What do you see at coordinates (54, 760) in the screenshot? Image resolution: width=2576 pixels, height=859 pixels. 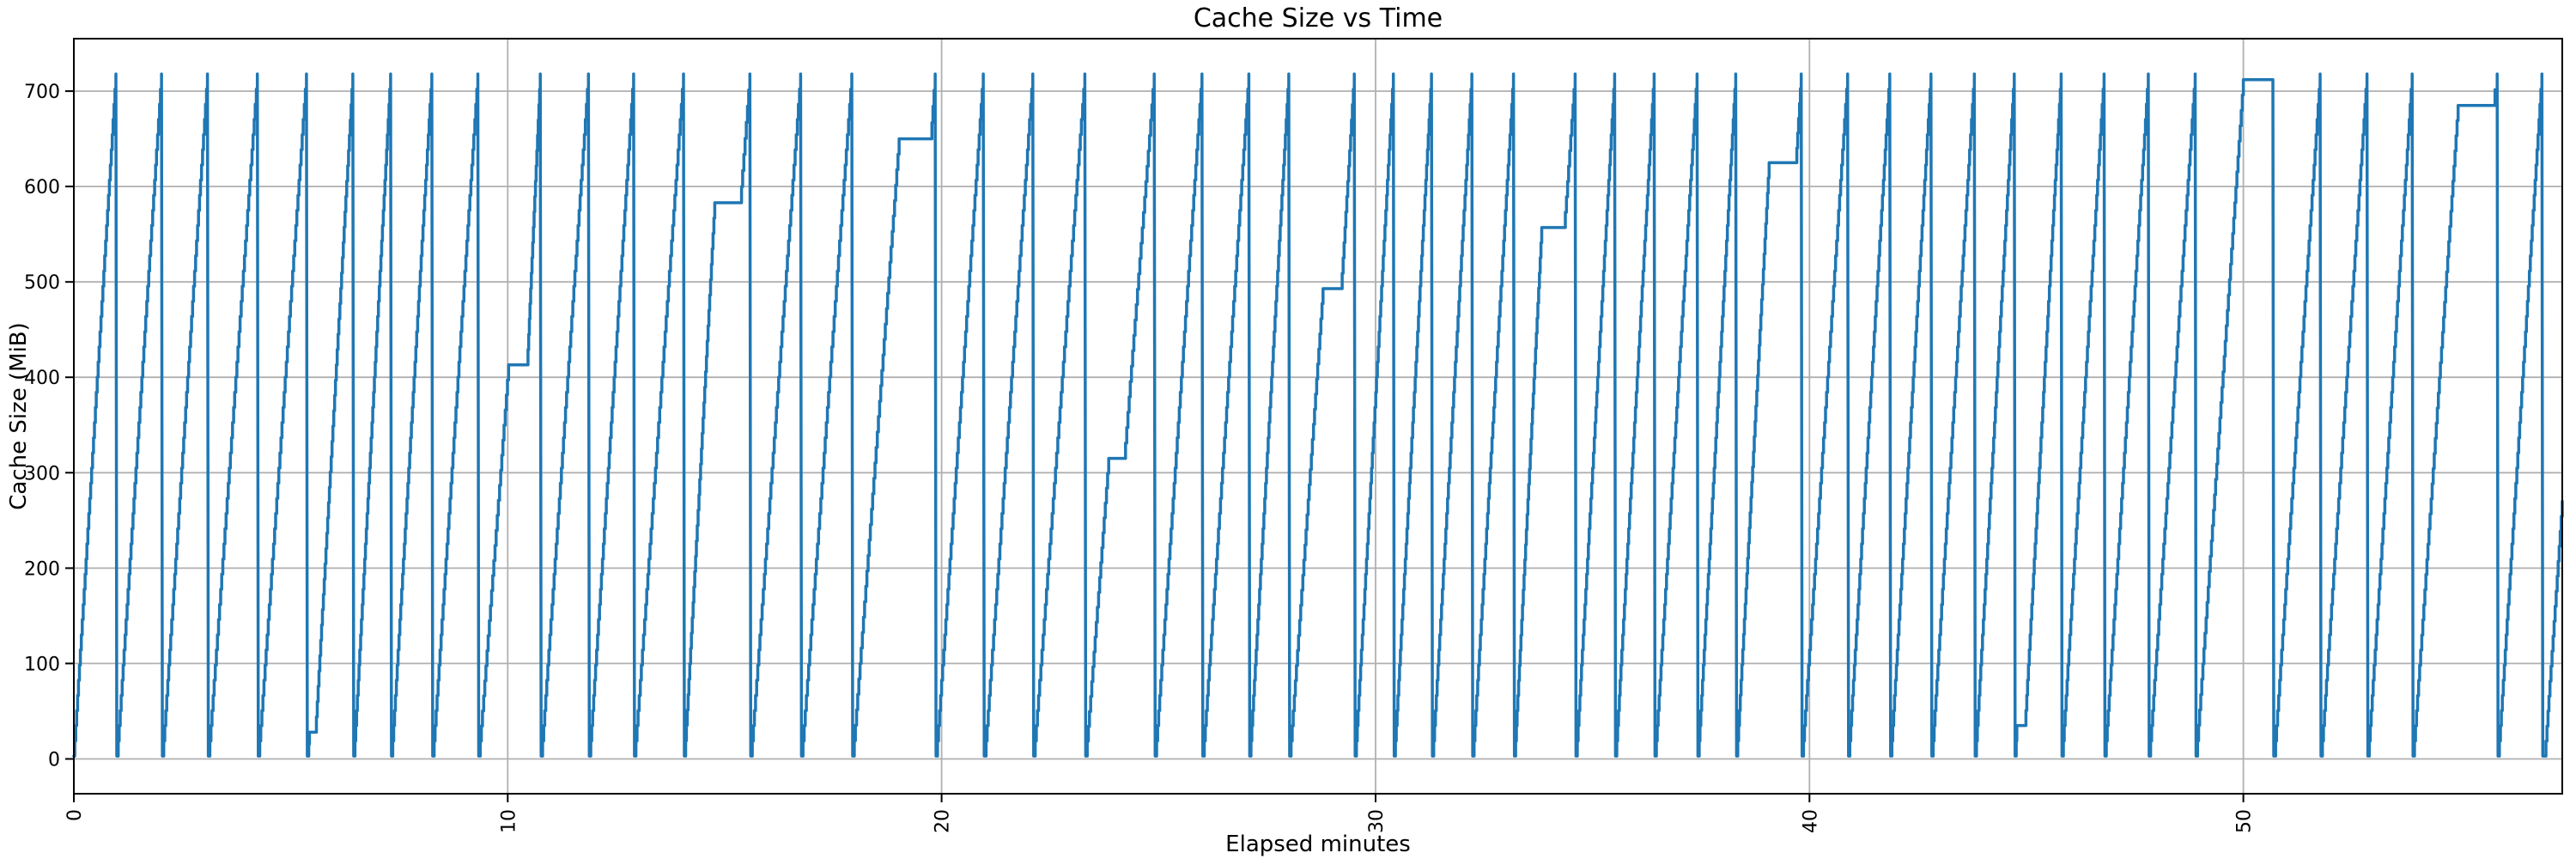 I see `y-tick-label: 0` at bounding box center [54, 760].